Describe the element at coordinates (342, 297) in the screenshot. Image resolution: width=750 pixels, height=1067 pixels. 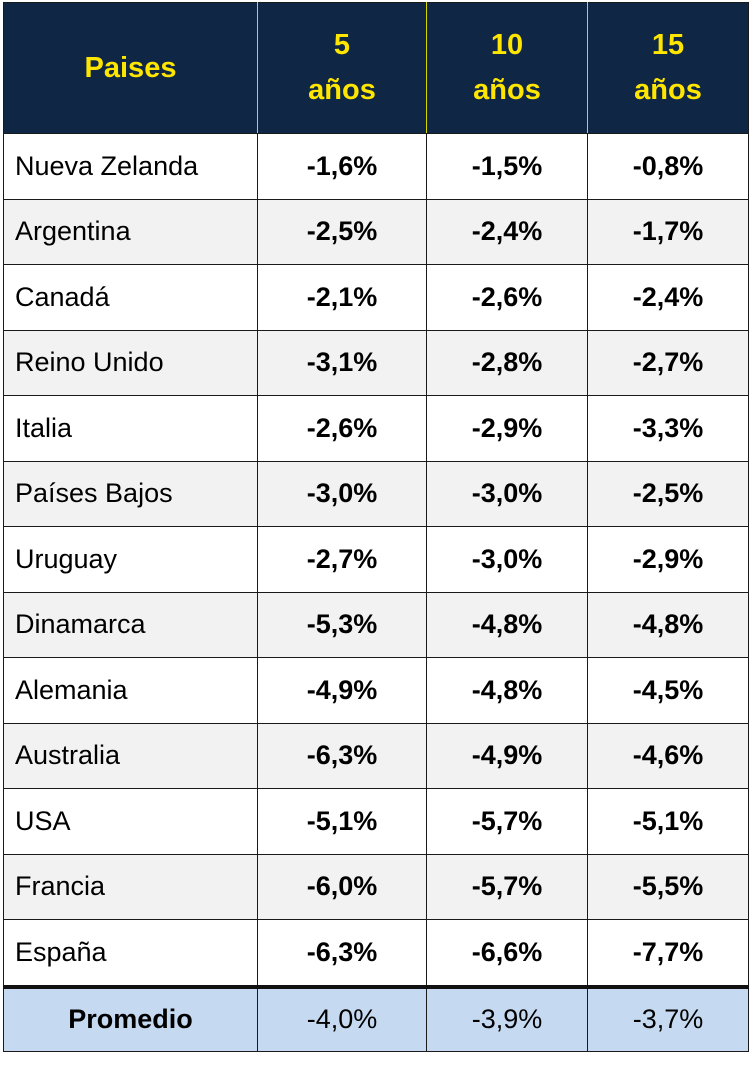
I see `value-cell-5-anos: -2,1%` at that location.